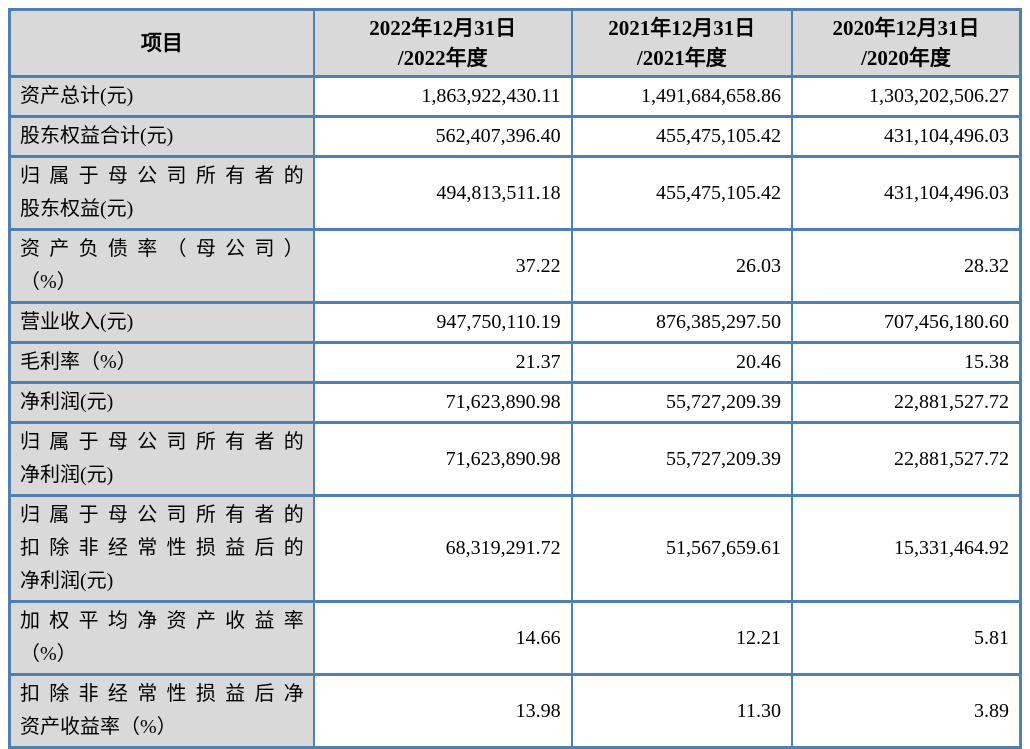  I want to click on row-value: 5.81, so click(906, 638).